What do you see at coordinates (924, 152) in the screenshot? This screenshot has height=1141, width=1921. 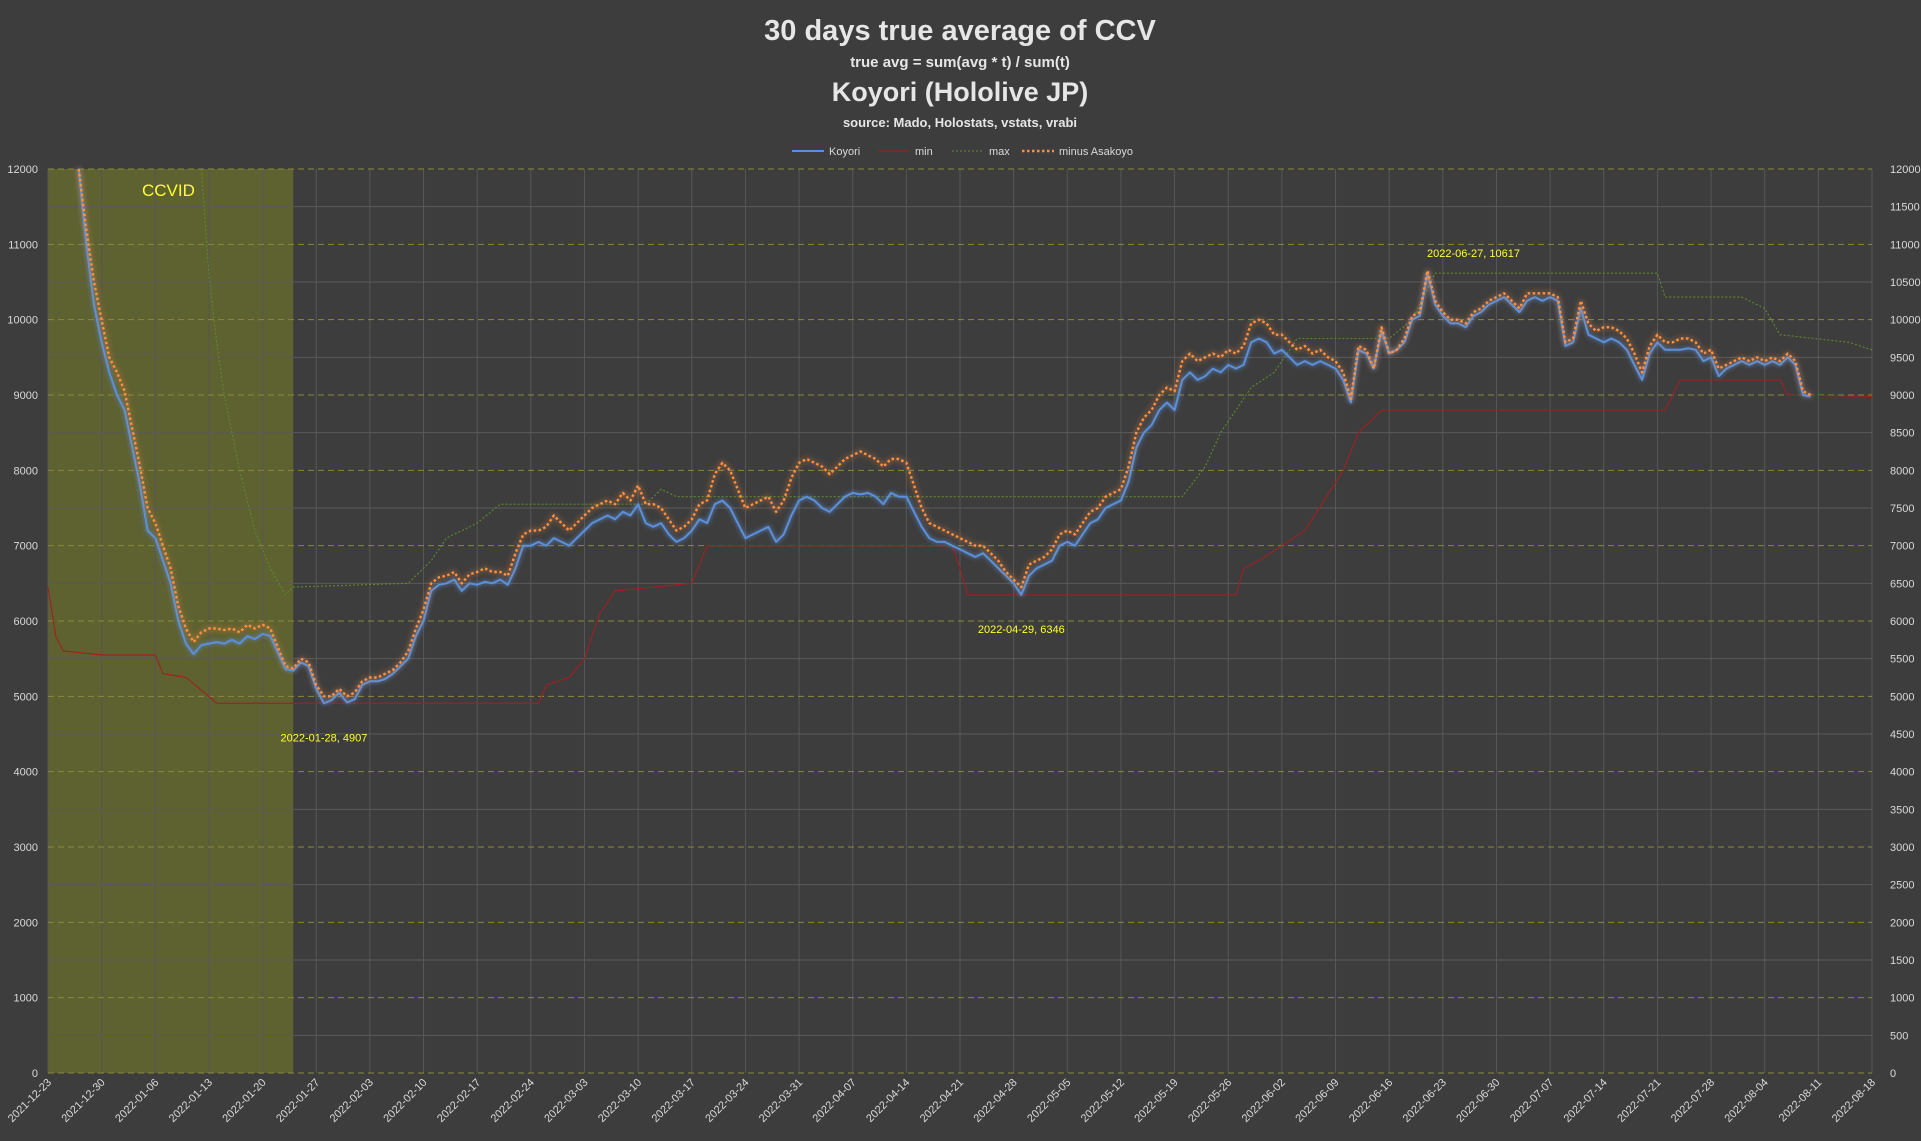 I see `legend-label: min` at bounding box center [924, 152].